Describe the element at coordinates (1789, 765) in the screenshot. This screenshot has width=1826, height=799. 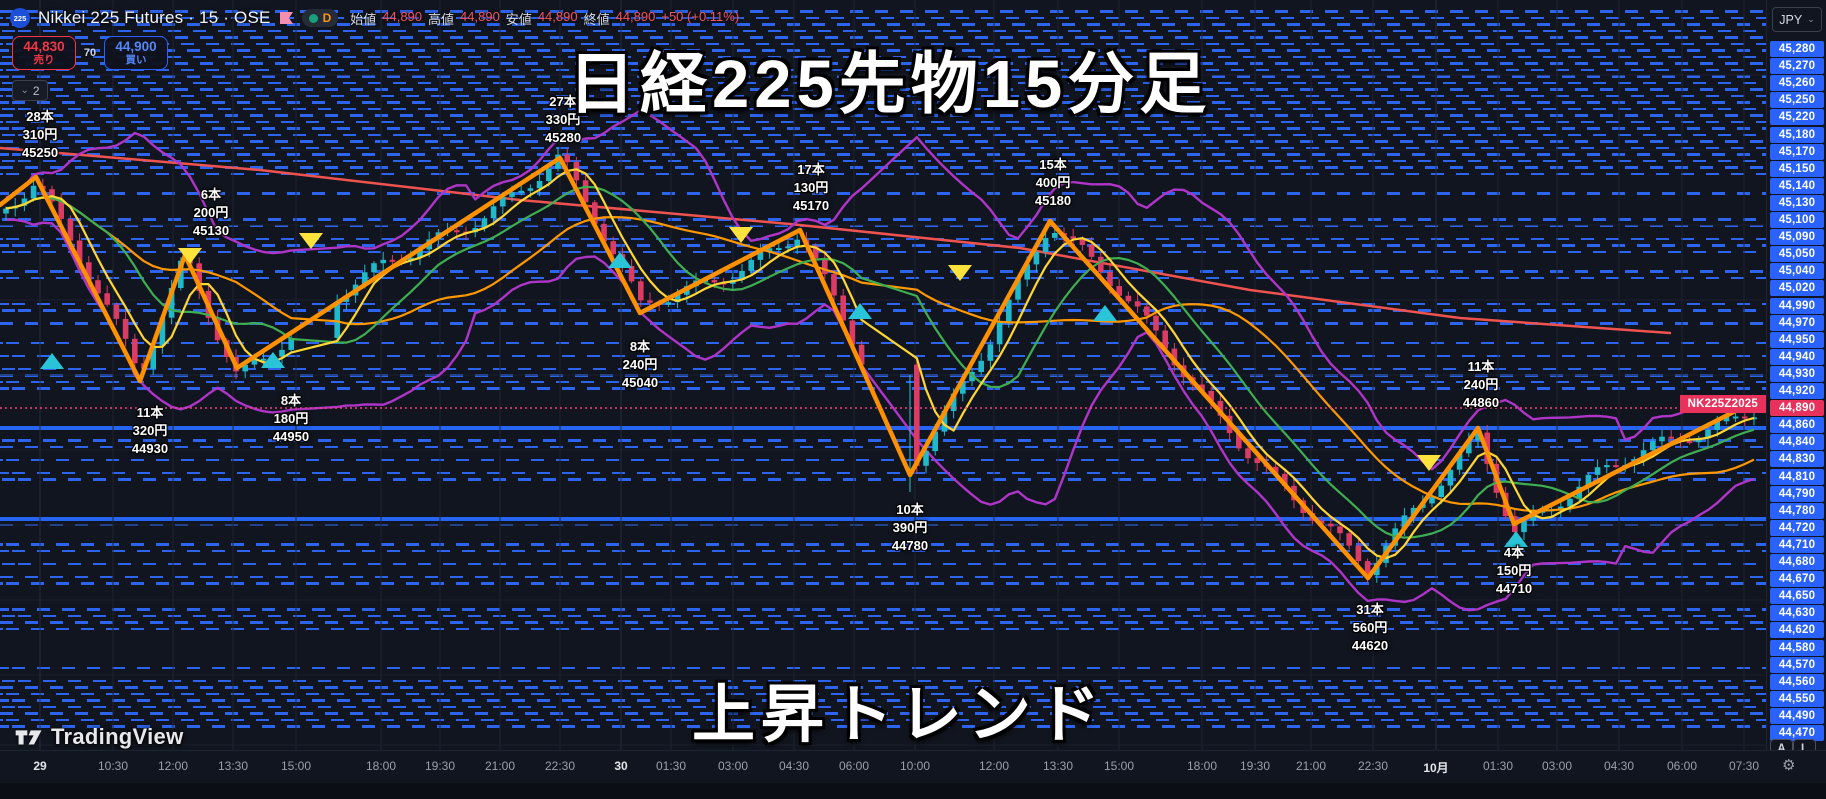
I see `gear-icon: ⚙` at that location.